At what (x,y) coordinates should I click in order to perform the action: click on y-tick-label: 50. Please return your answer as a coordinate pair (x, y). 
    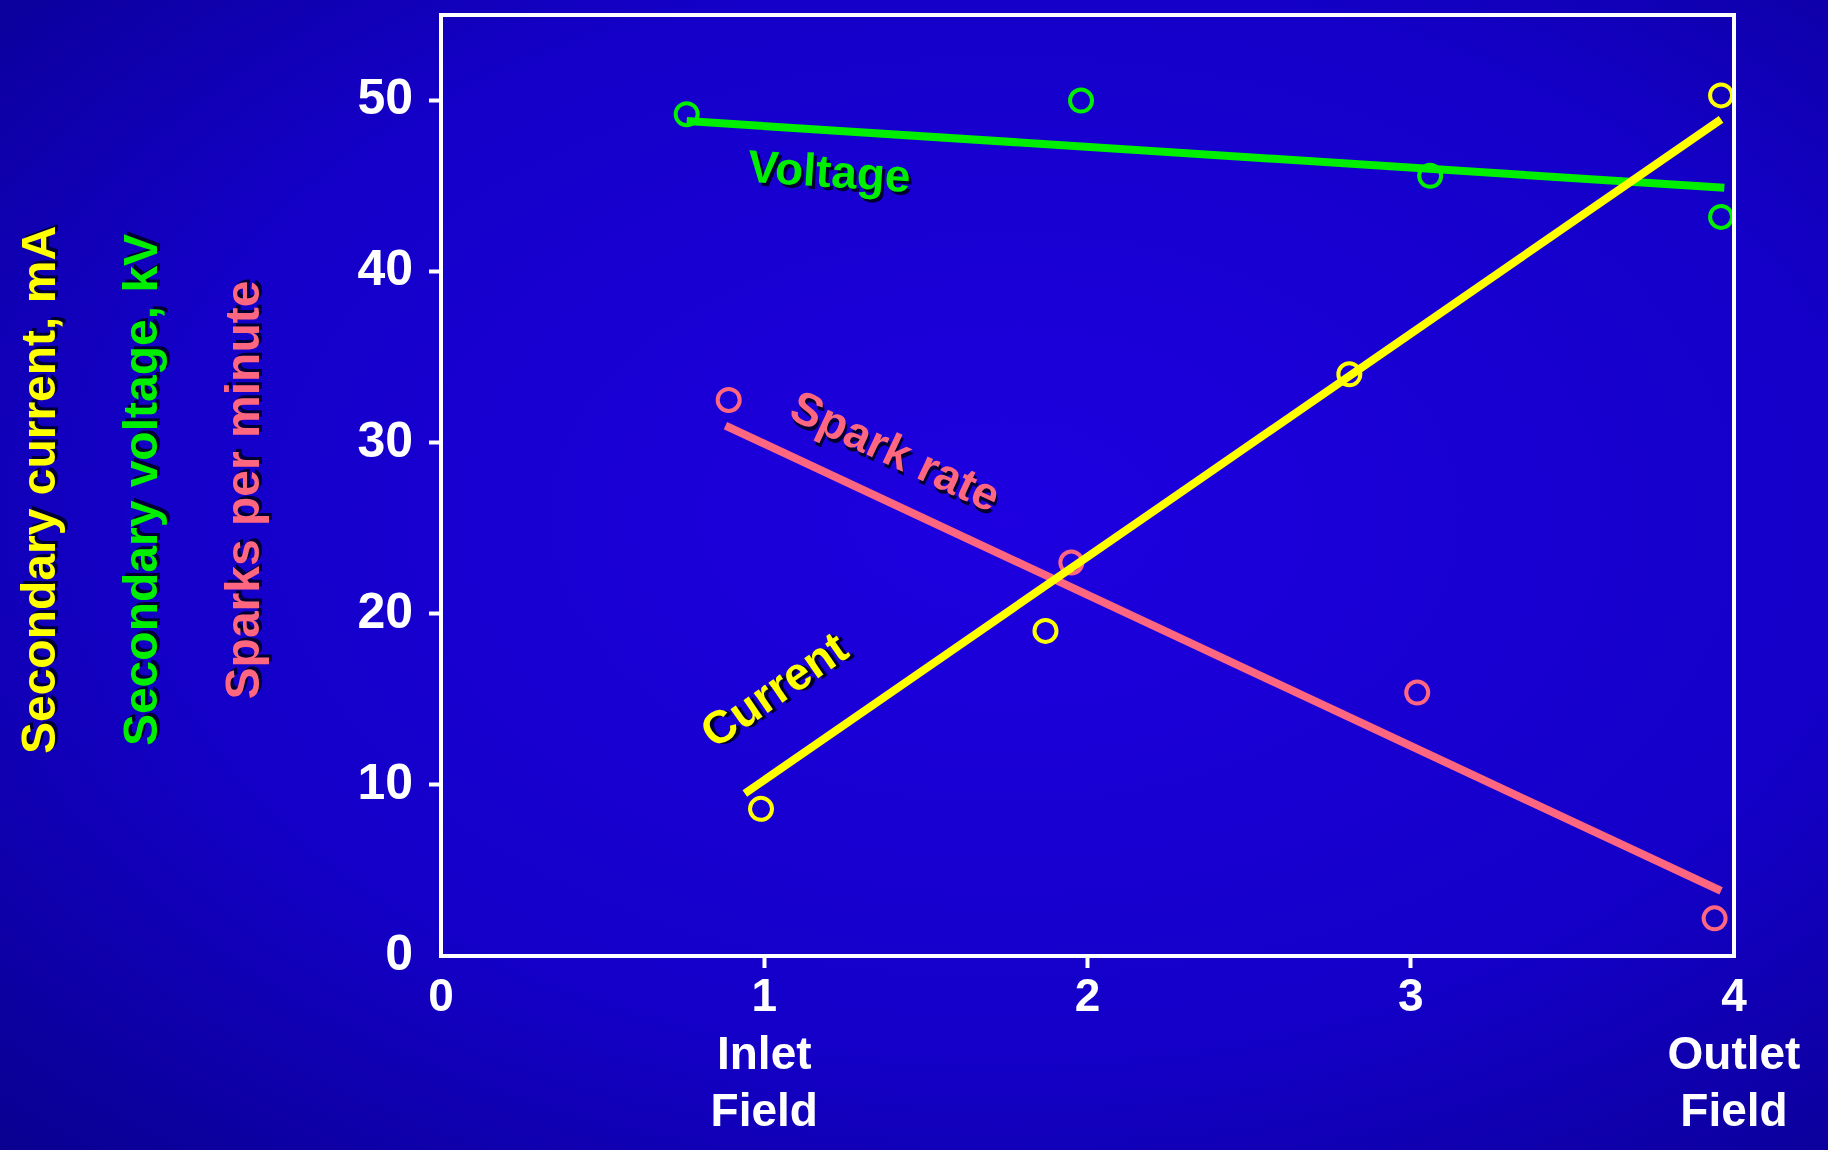
    Looking at the image, I should click on (385, 97).